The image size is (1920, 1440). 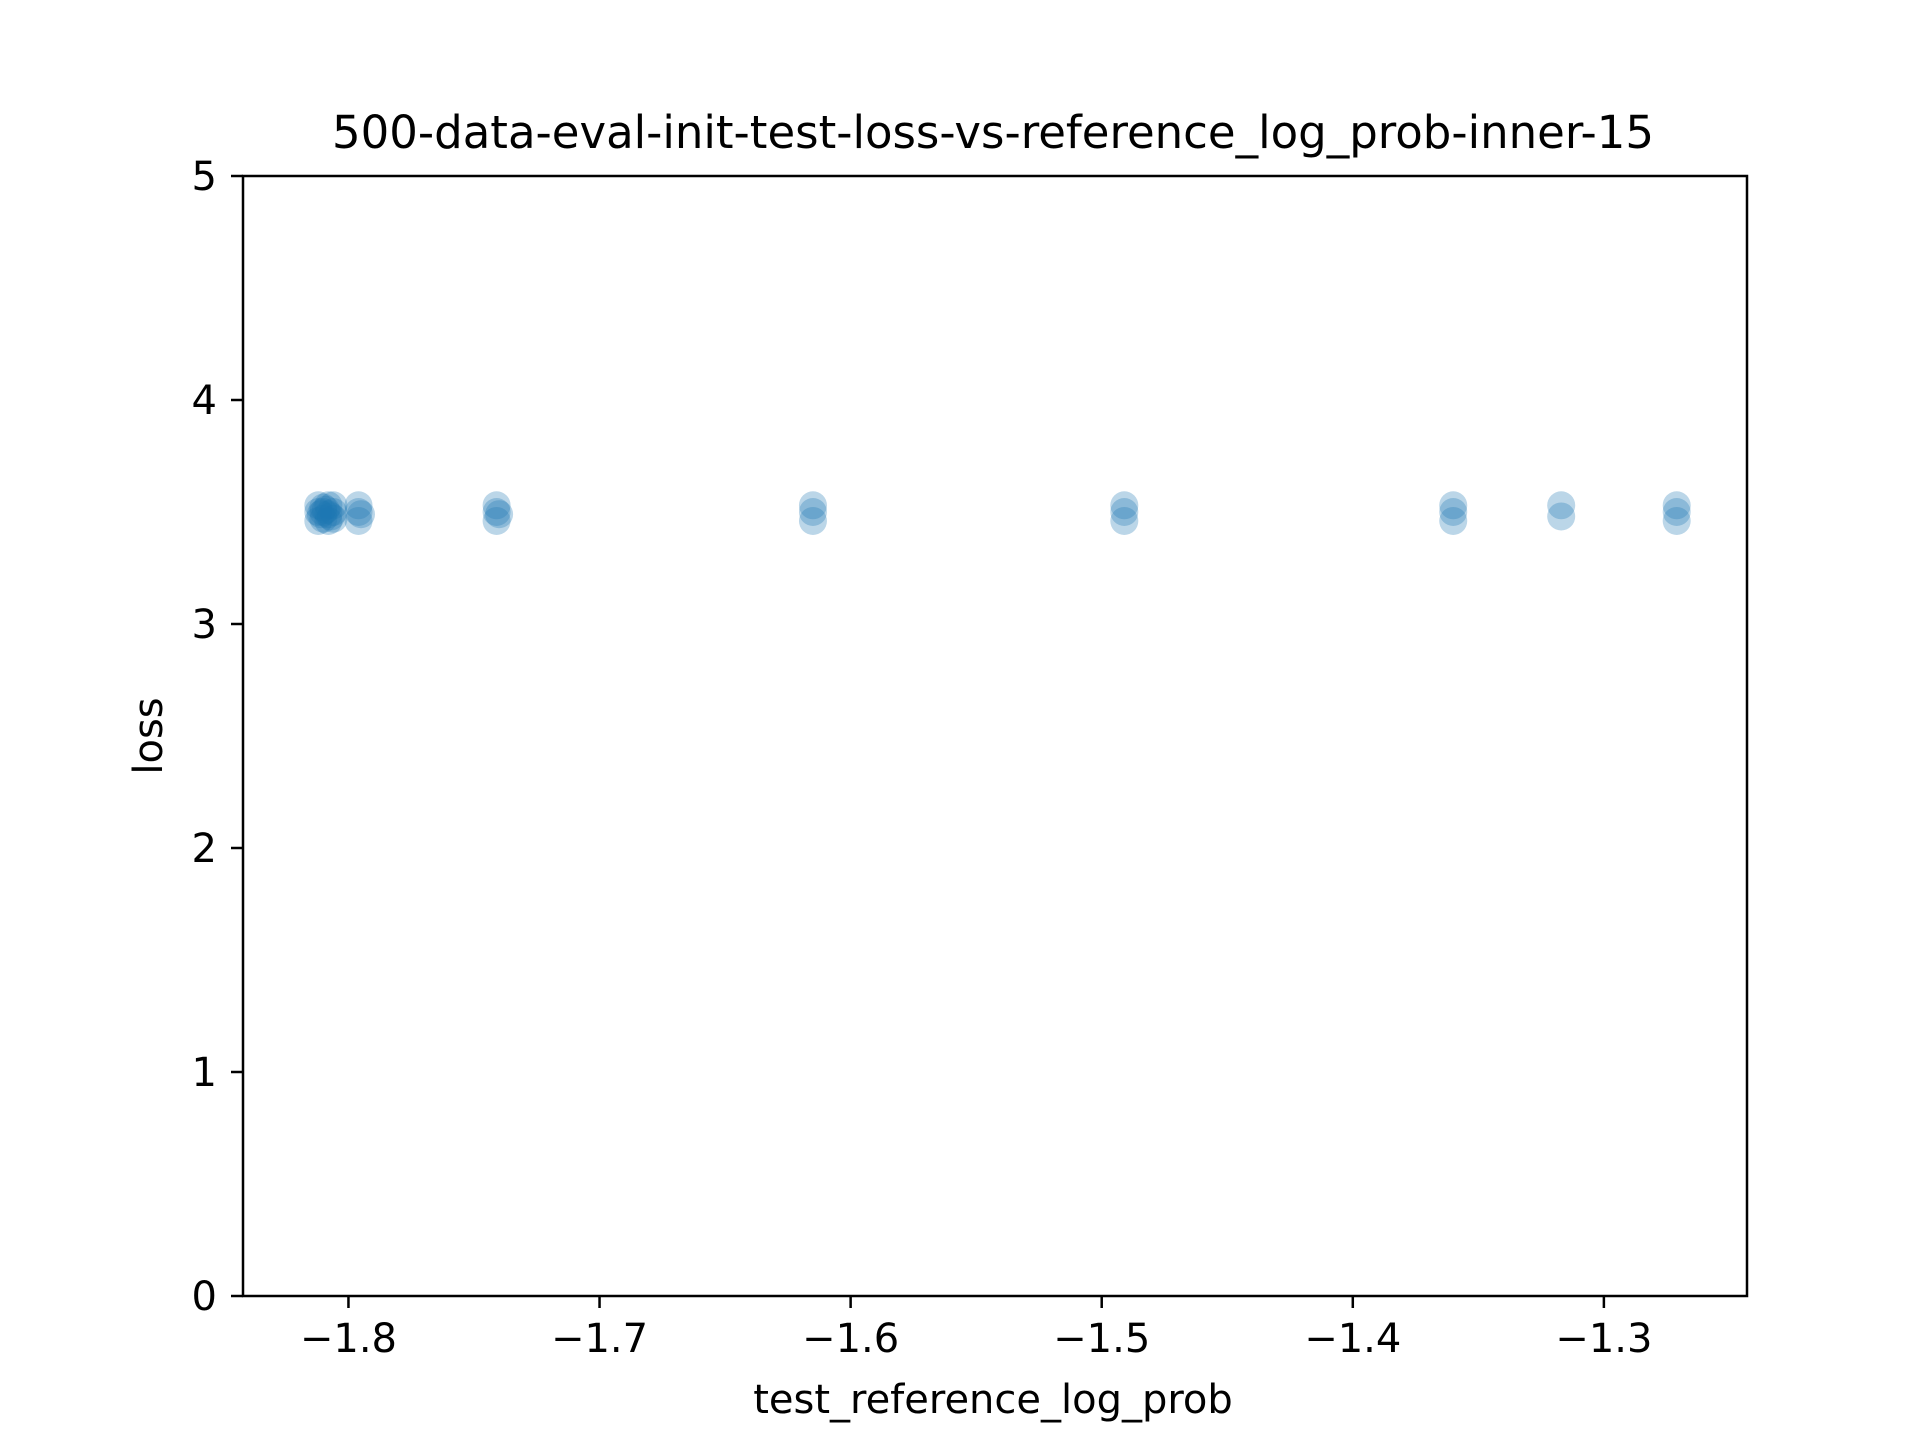 What do you see at coordinates (599, 1339) in the screenshot?
I see `x-tick-label: −1.7` at bounding box center [599, 1339].